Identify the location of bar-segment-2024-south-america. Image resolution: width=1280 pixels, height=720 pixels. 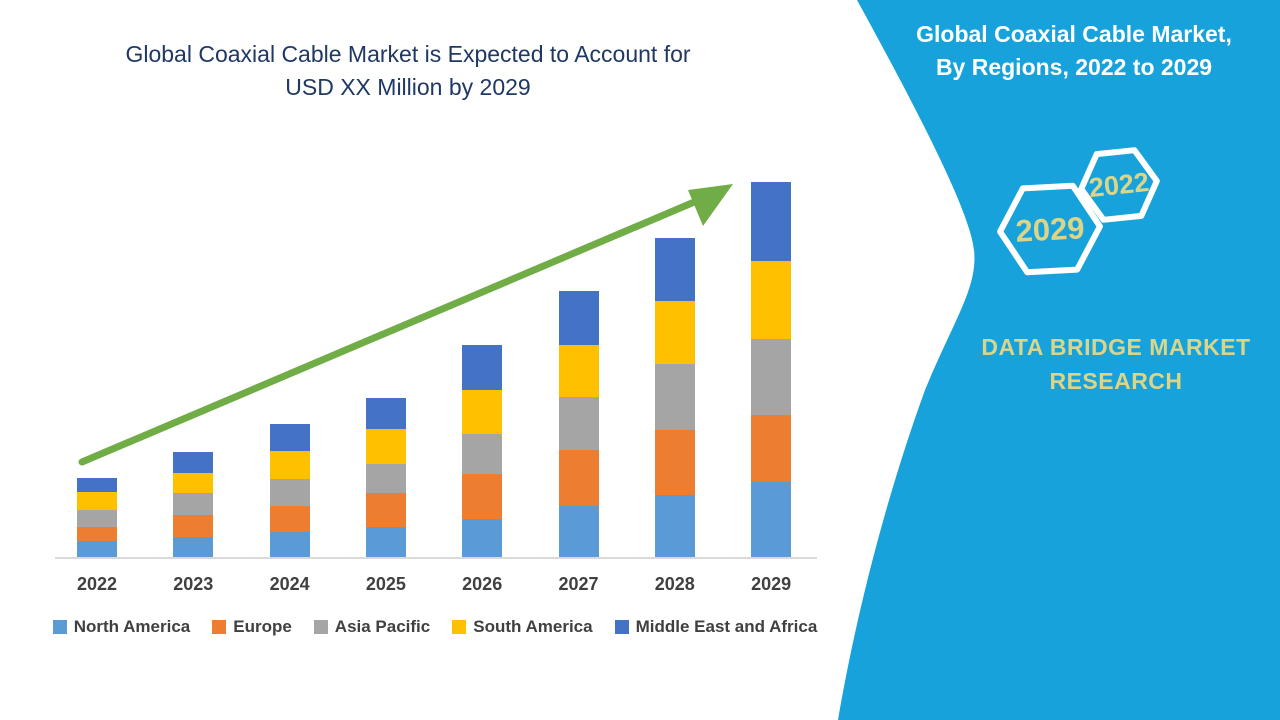
(289, 465).